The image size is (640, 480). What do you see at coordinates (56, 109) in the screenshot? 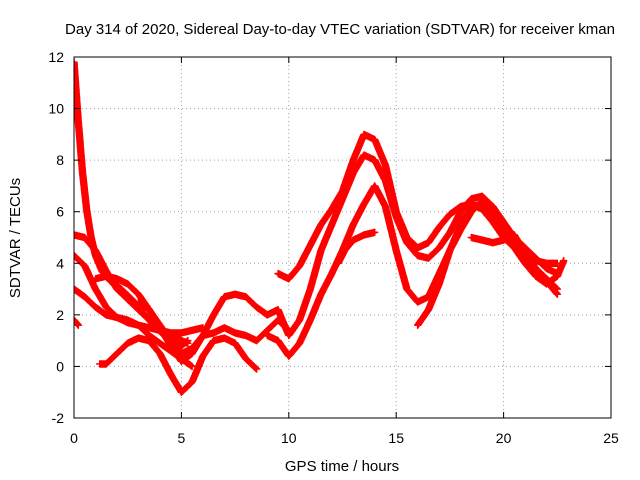
I see `y-tick-label: 10` at bounding box center [56, 109].